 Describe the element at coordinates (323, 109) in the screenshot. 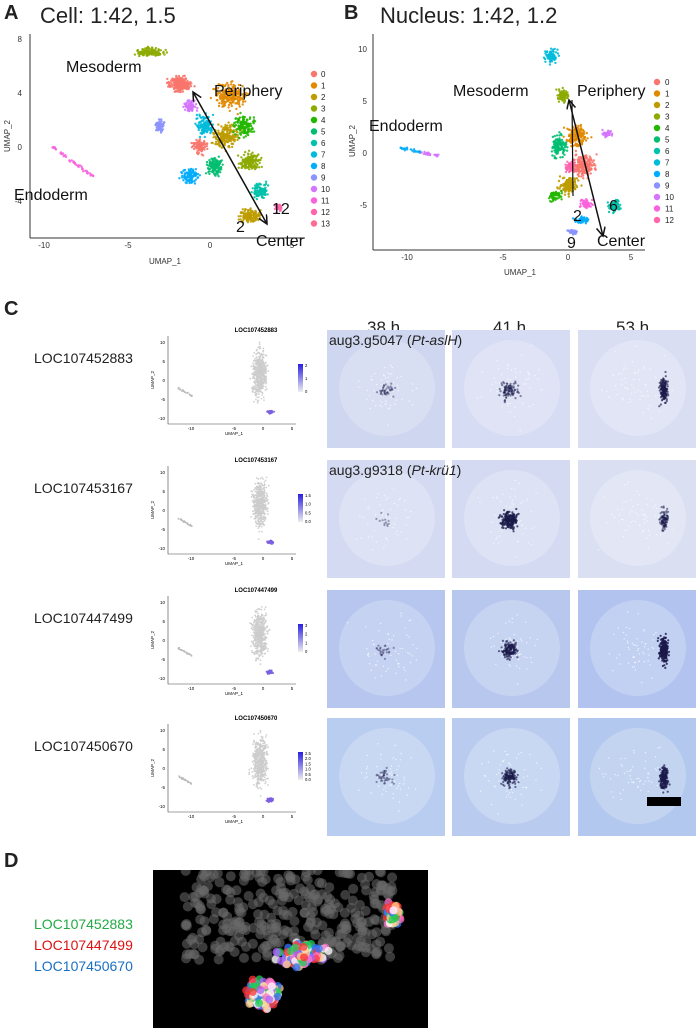

I see `a-legend-label: 3` at that location.